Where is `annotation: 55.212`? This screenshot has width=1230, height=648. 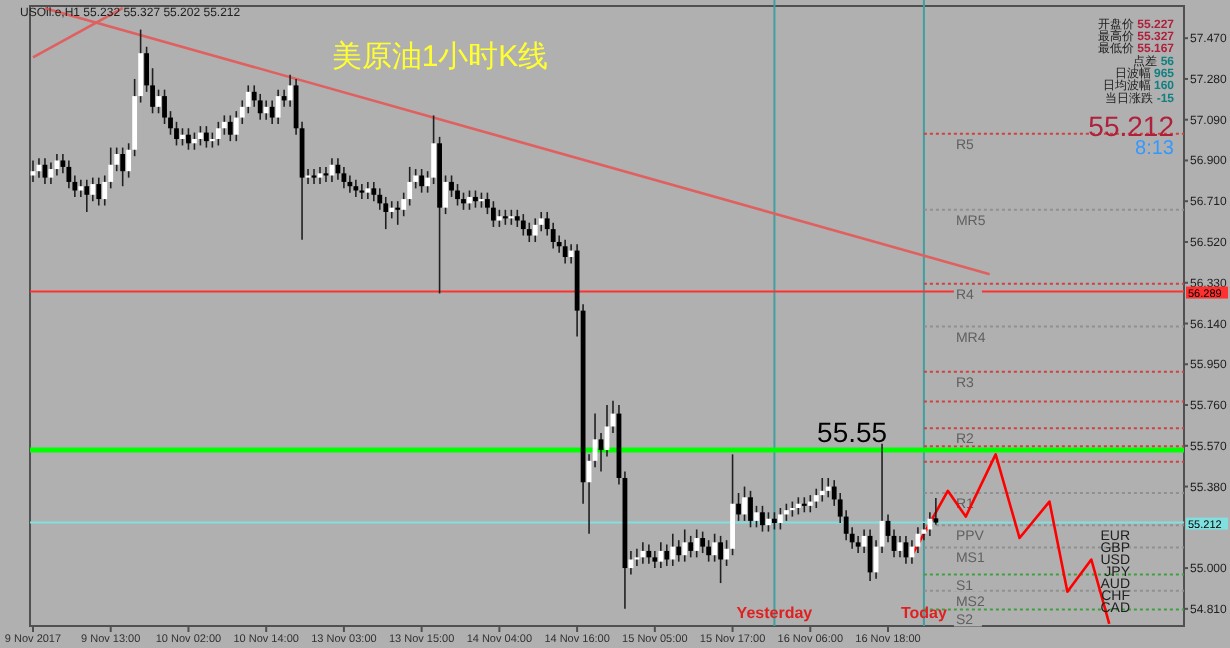
annotation: 55.212 is located at coordinates (1131, 126).